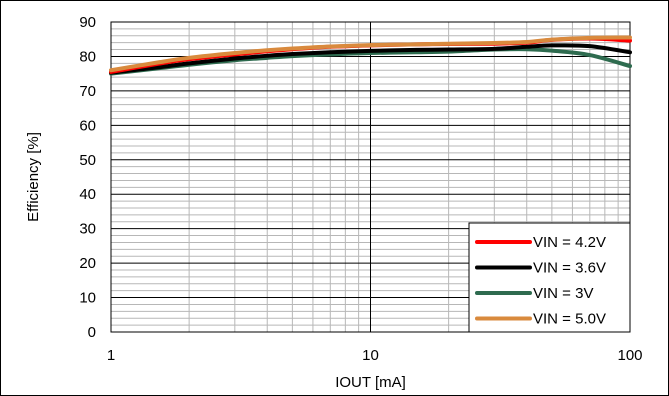  I want to click on x-tick-label: 1, so click(111, 355).